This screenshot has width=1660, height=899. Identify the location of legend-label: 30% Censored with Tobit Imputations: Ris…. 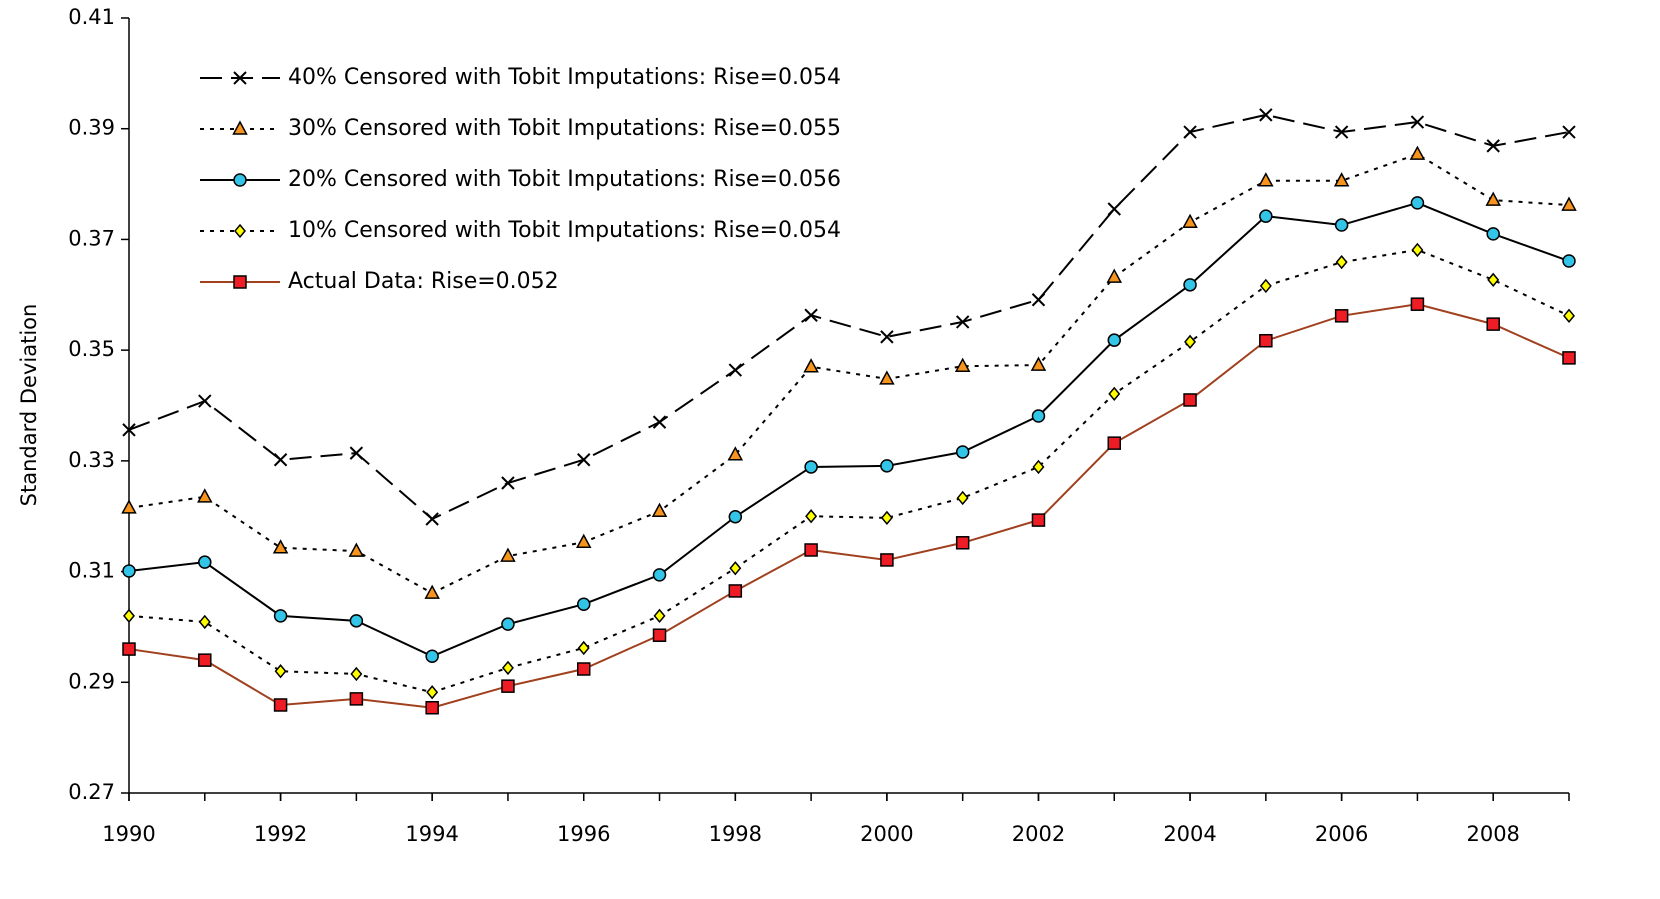
(564, 128).